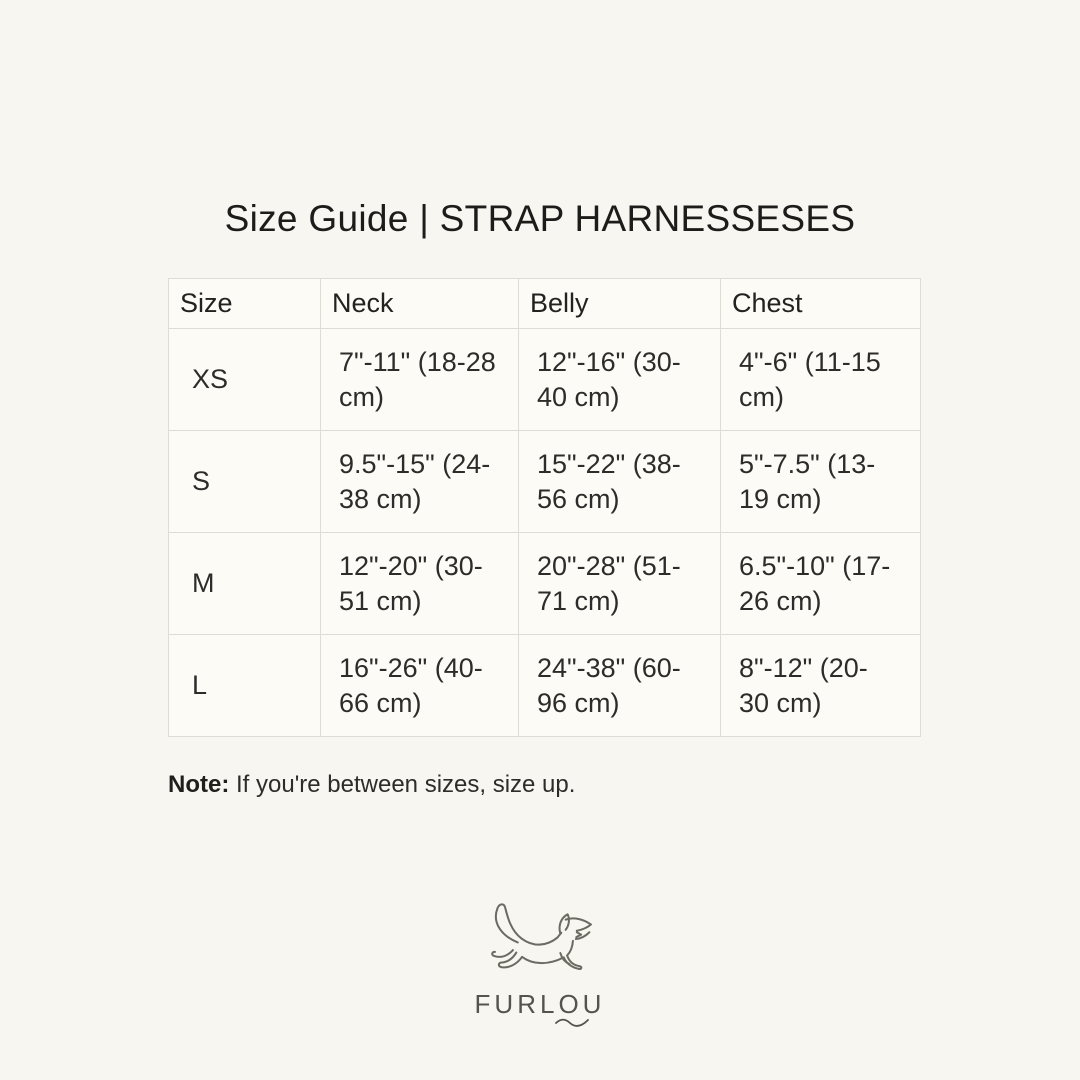 The height and width of the screenshot is (1080, 1080). I want to click on page-title: Size Guide | STRAP HARNESSESES, so click(540, 218).